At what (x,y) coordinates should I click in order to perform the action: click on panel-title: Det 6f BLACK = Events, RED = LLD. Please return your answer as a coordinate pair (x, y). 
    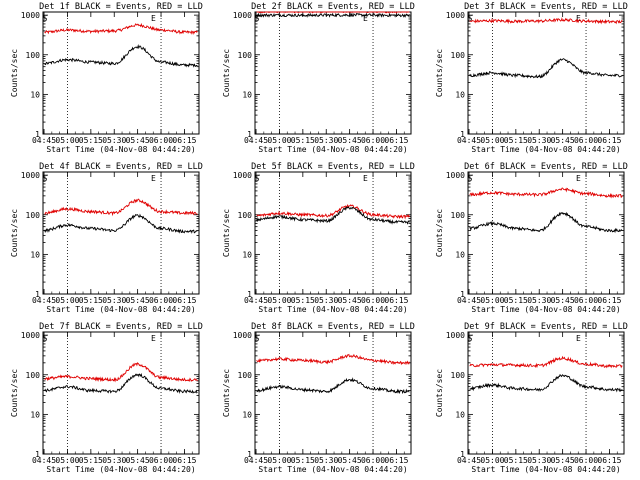
    Looking at the image, I should click on (546, 167).